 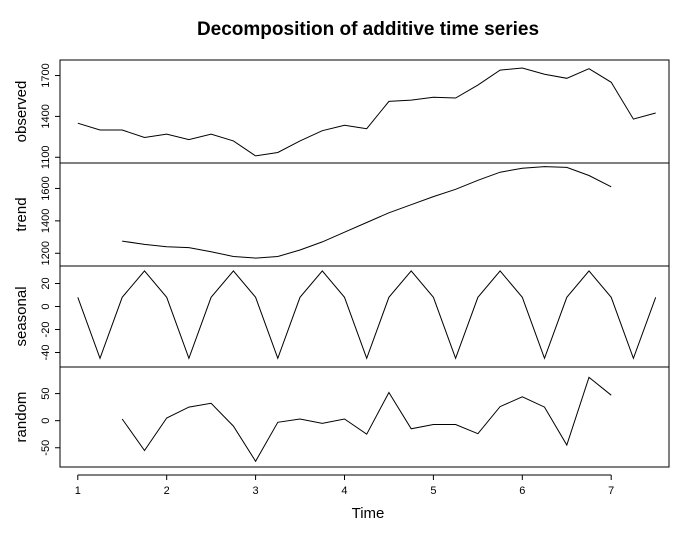 What do you see at coordinates (21, 112) in the screenshot?
I see `y-axis-label-observed: observed` at bounding box center [21, 112].